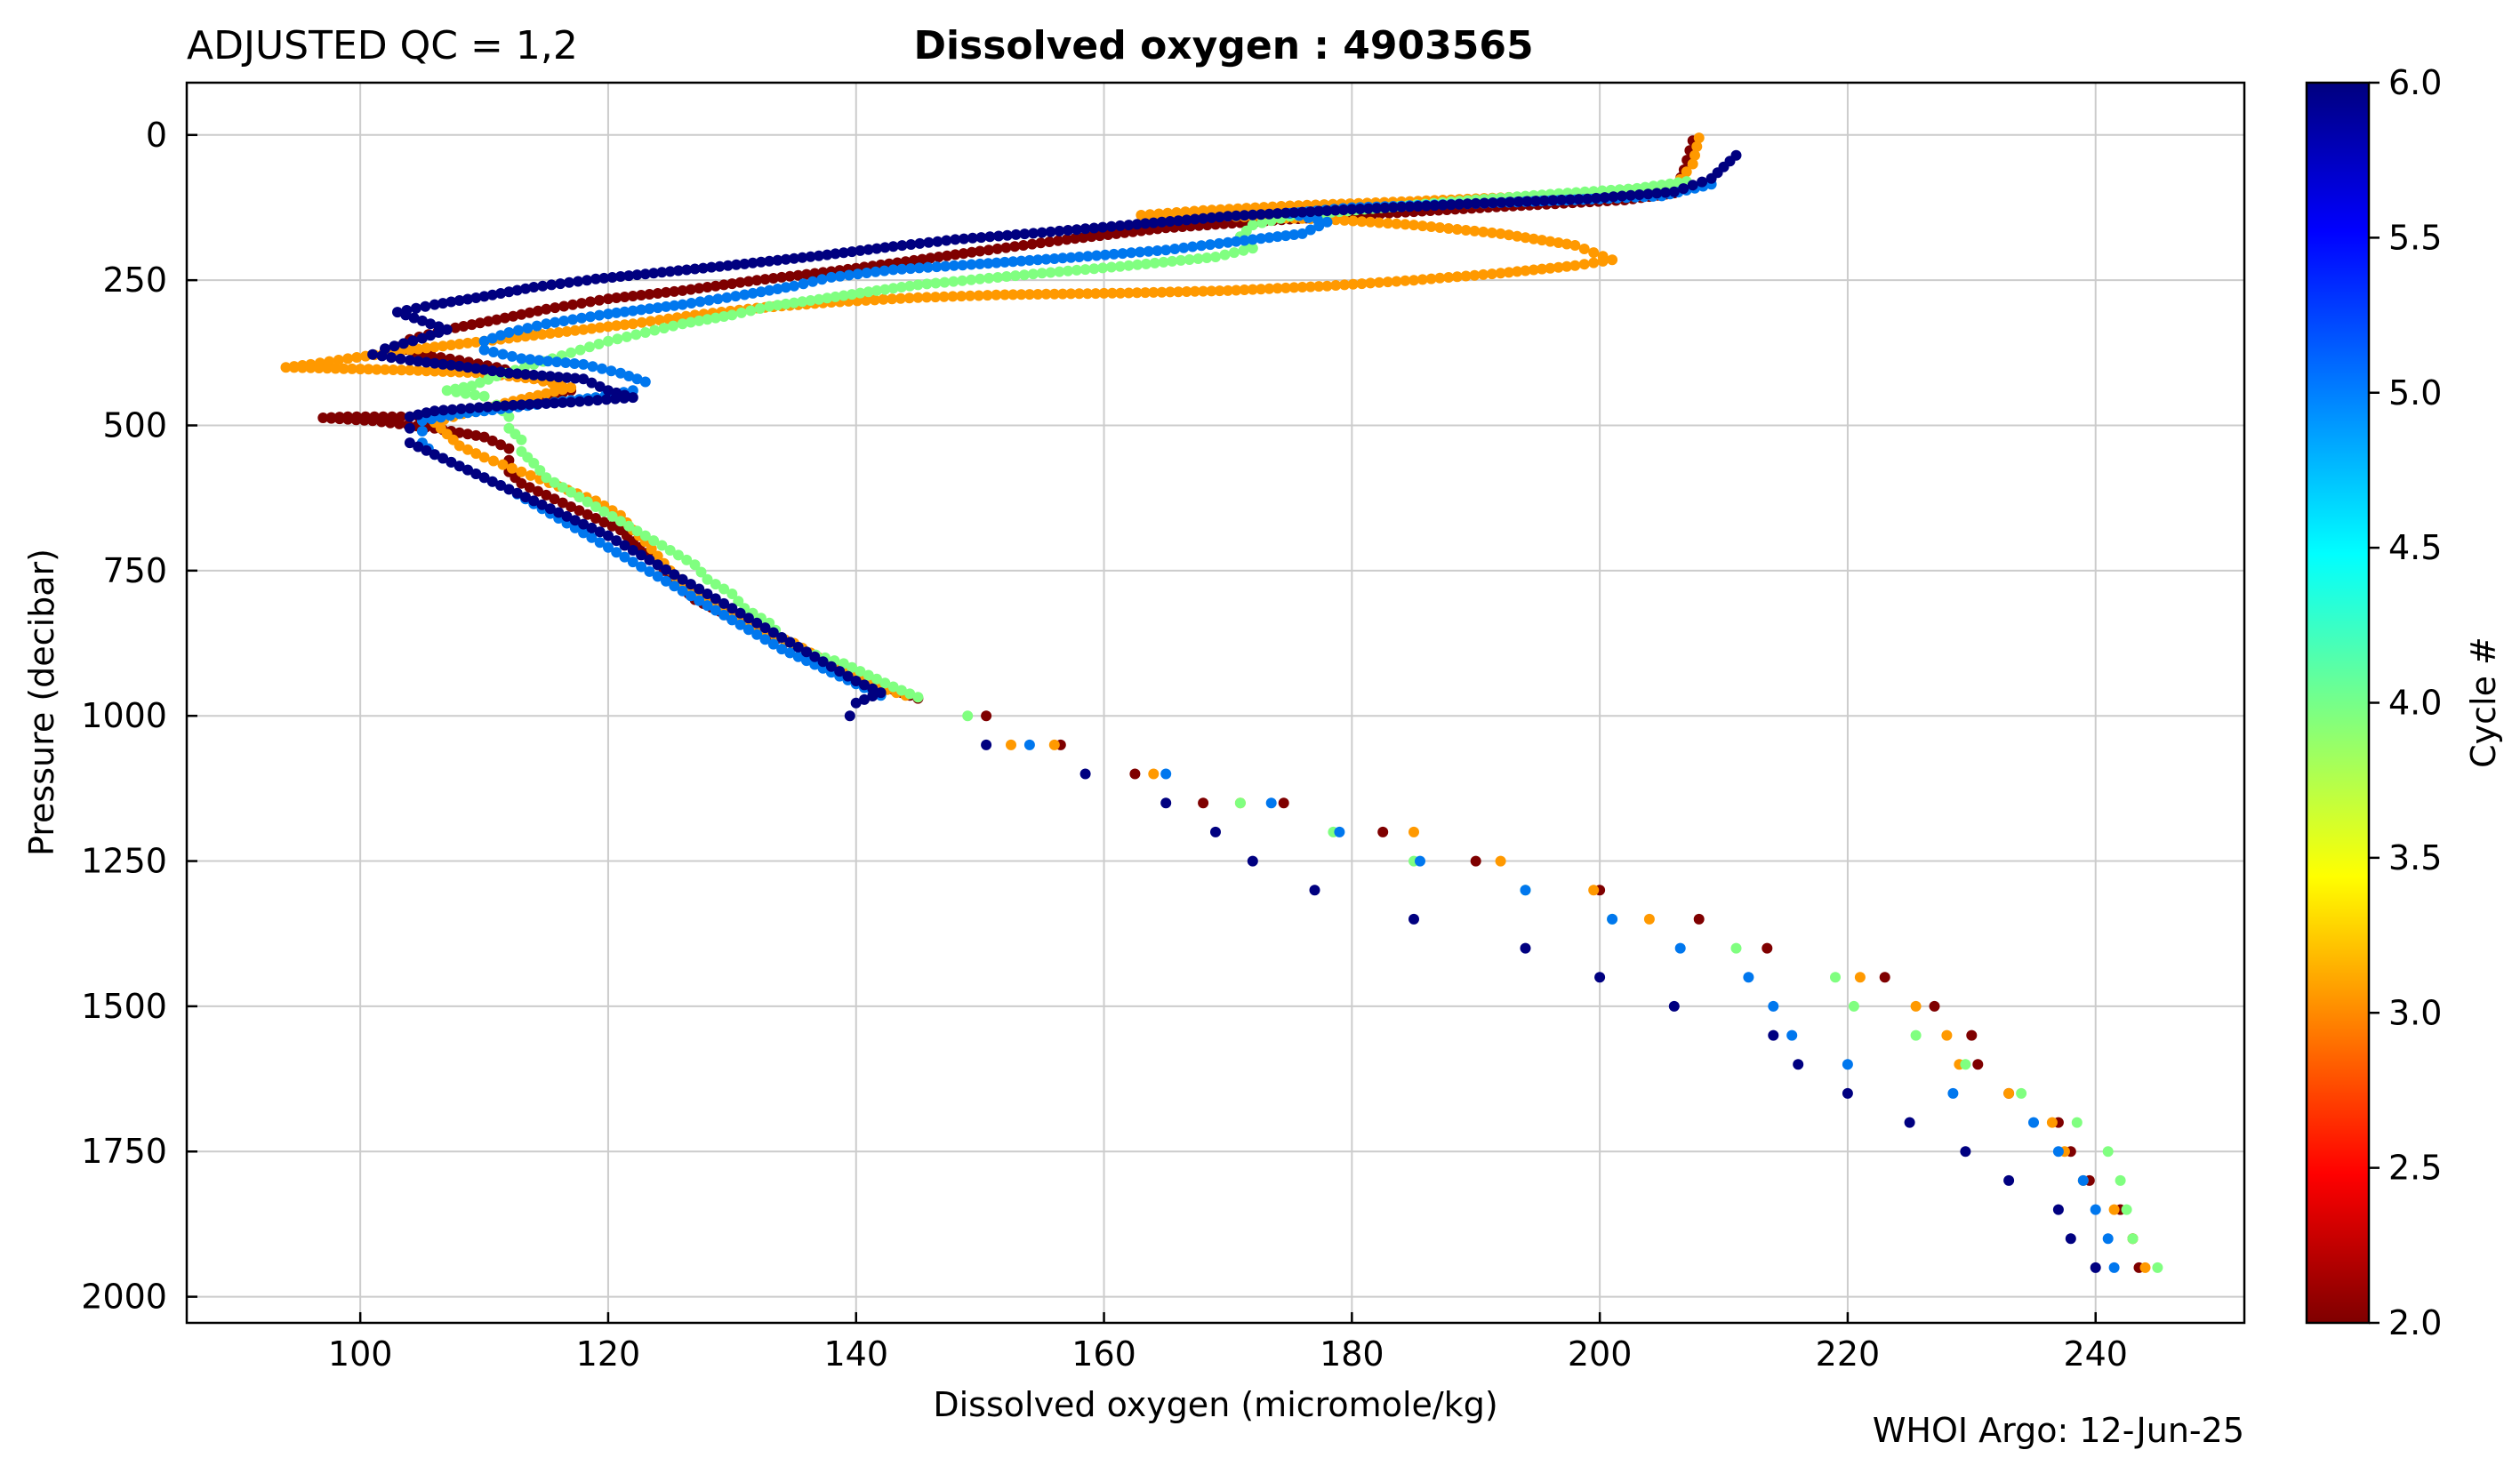 The height and width of the screenshot is (1466, 2520). Describe the element at coordinates (2415, 1168) in the screenshot. I see `colorbar-tick-label: 2.5` at that location.